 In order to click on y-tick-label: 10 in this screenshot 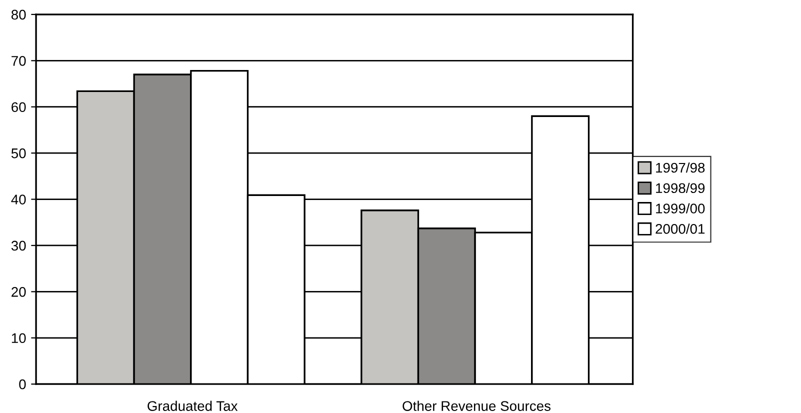, I will do `click(19, 338)`.